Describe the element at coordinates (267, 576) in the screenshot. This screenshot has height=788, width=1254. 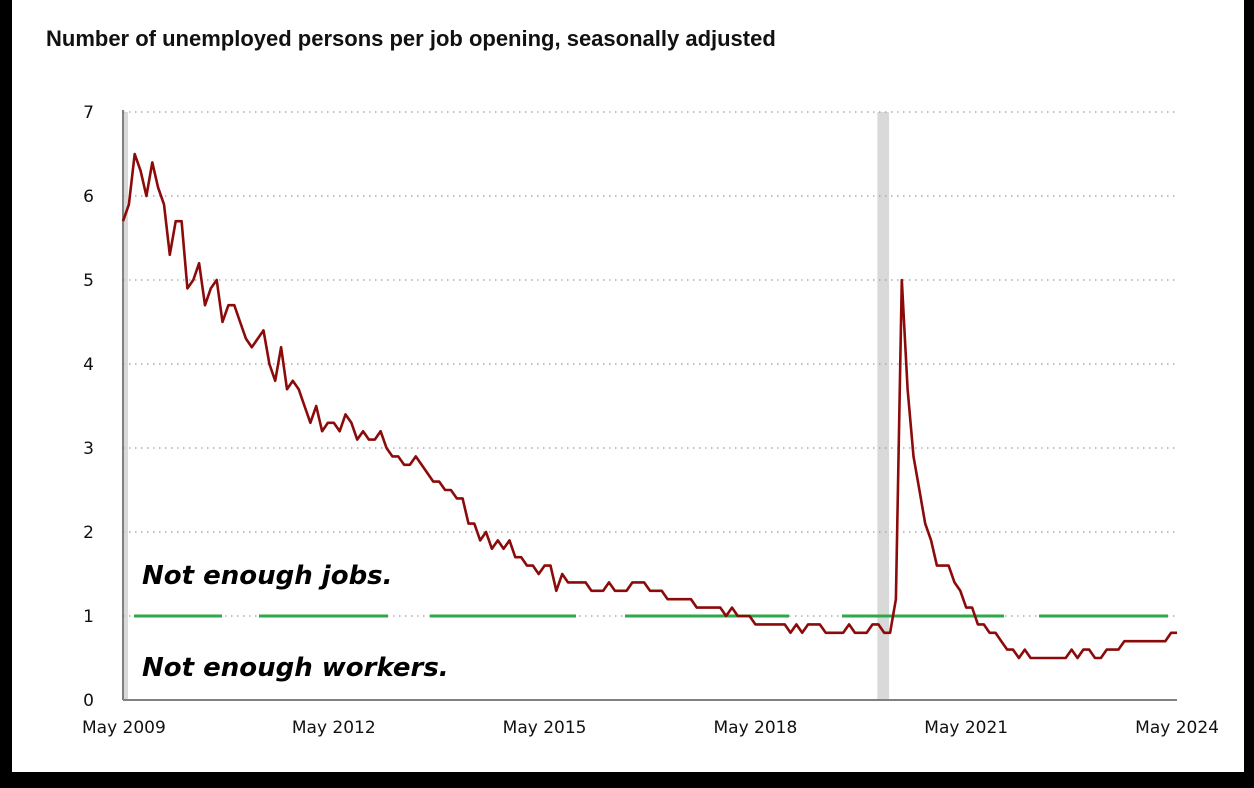
I see `annotation-not-enough-jobs: Not enough jobs.` at that location.